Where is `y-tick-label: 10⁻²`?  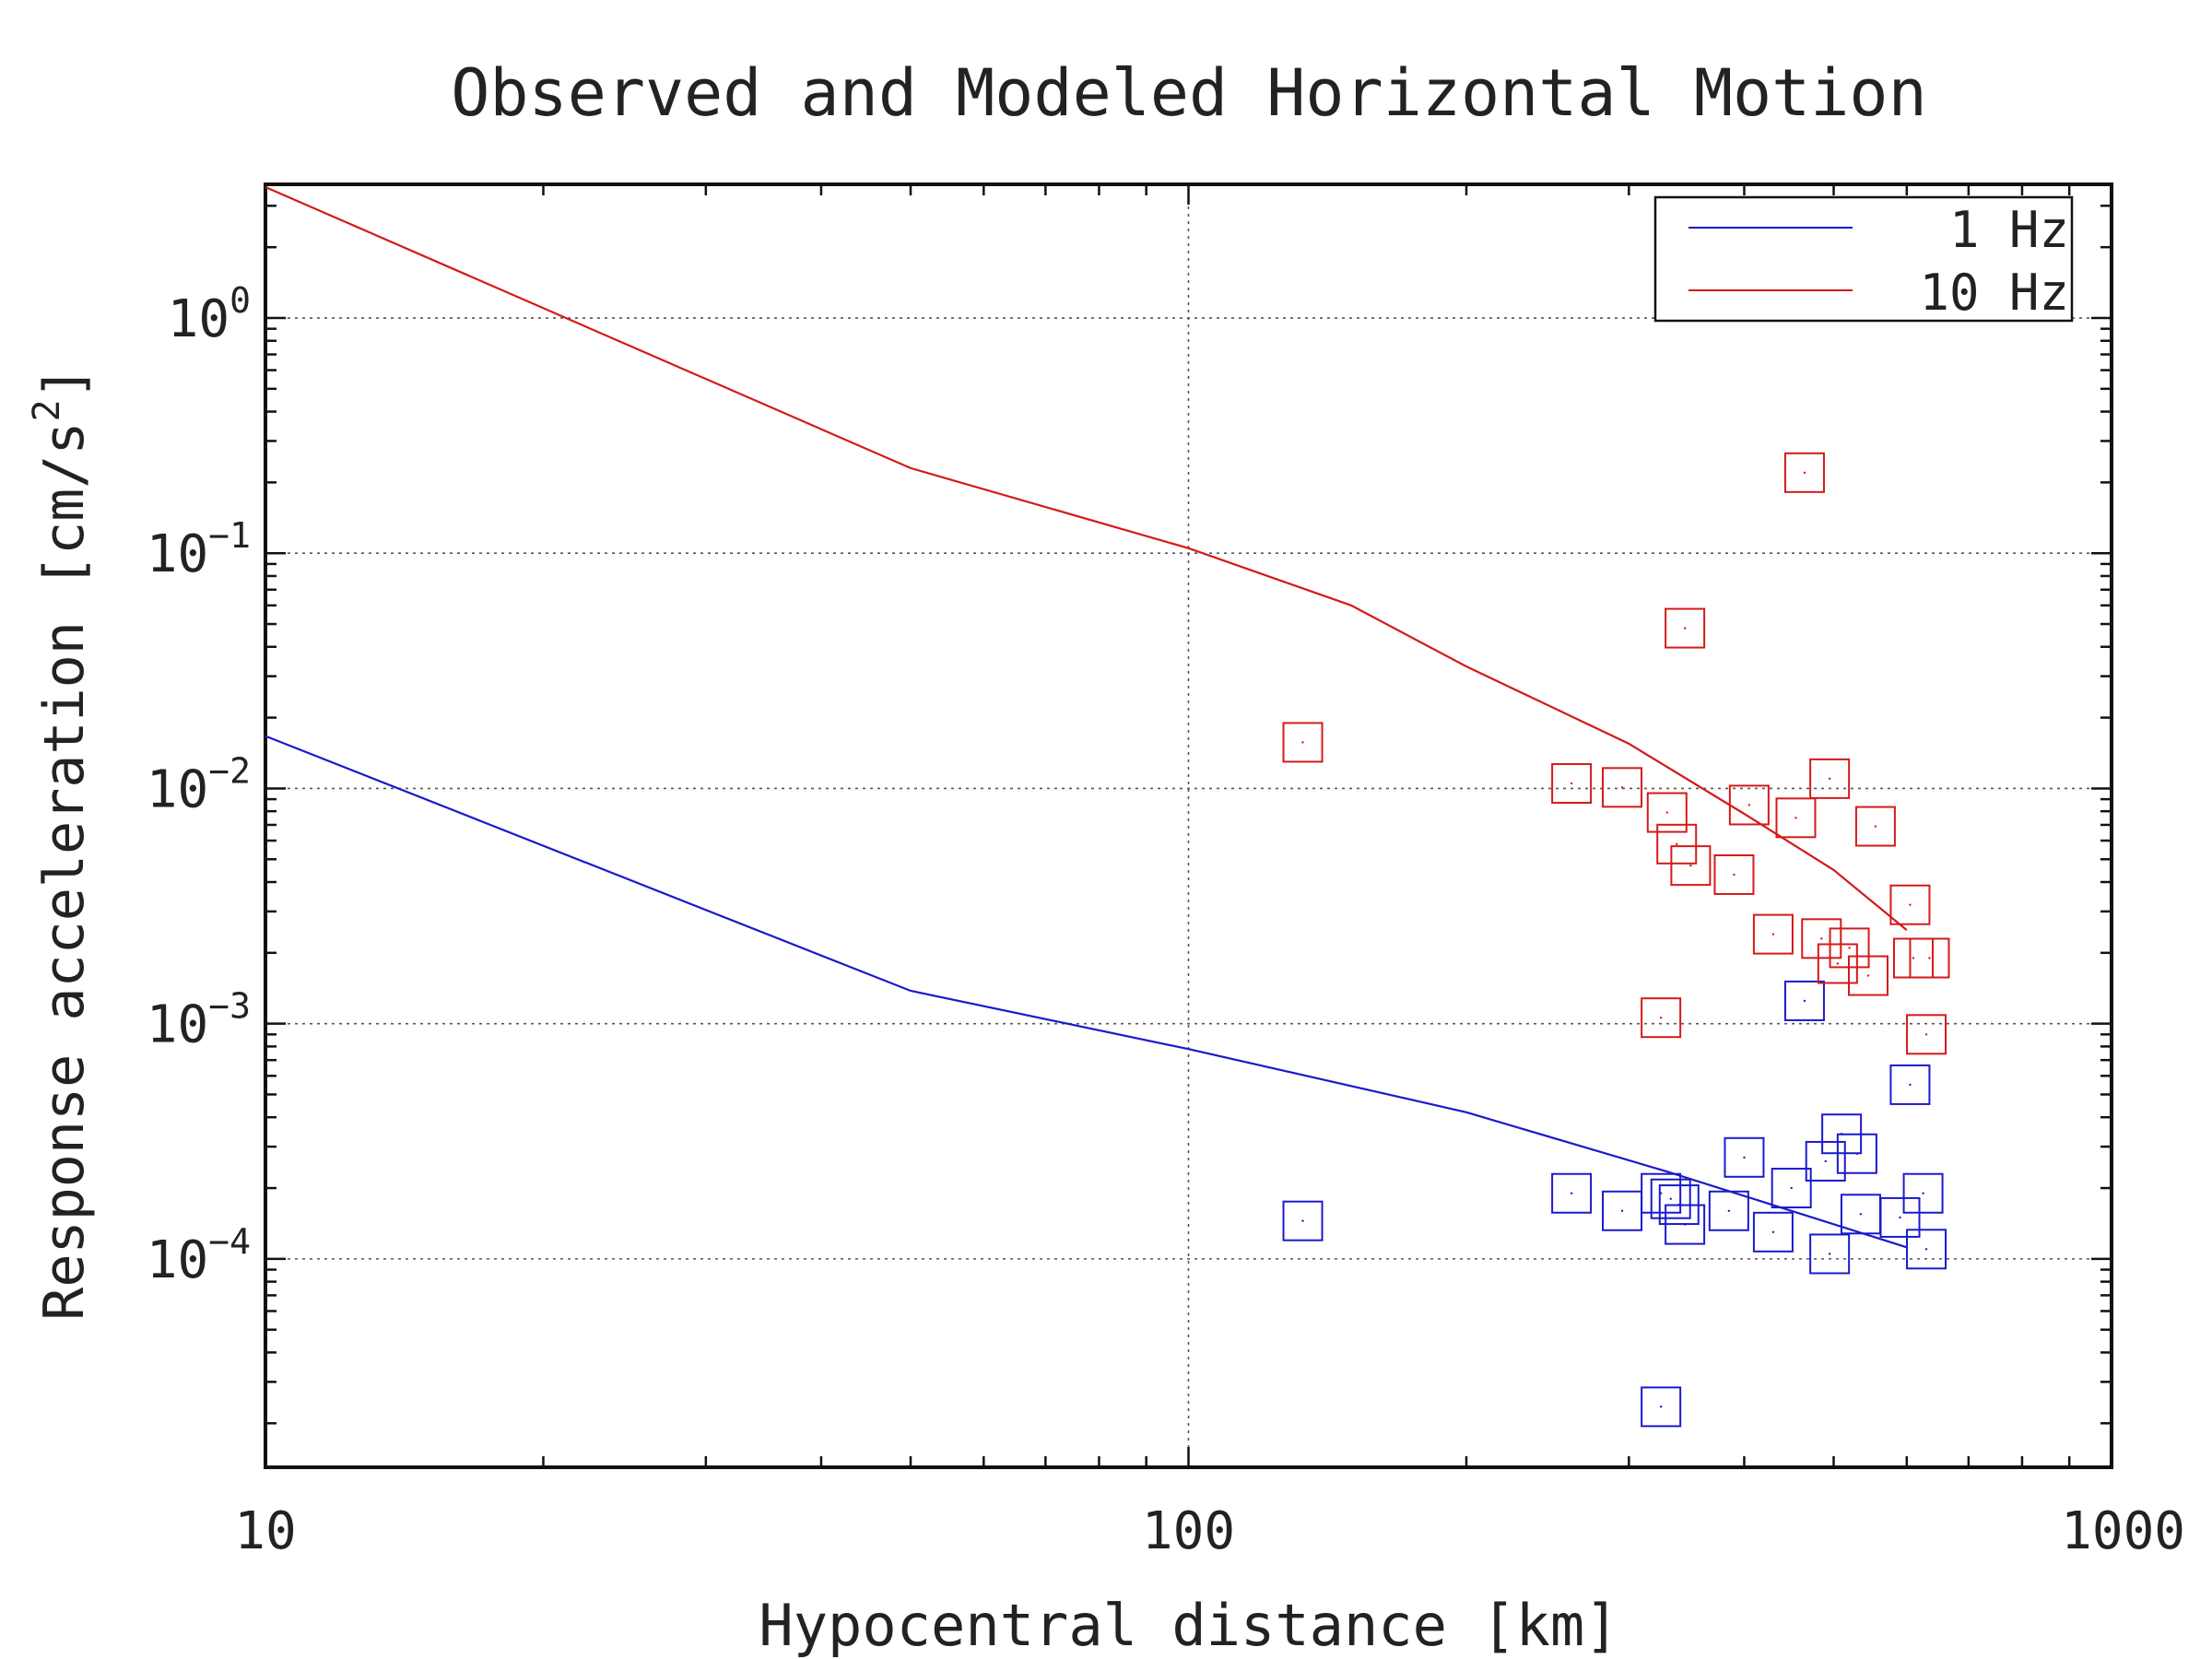
y-tick-label: 10⁻² is located at coordinates (199, 784).